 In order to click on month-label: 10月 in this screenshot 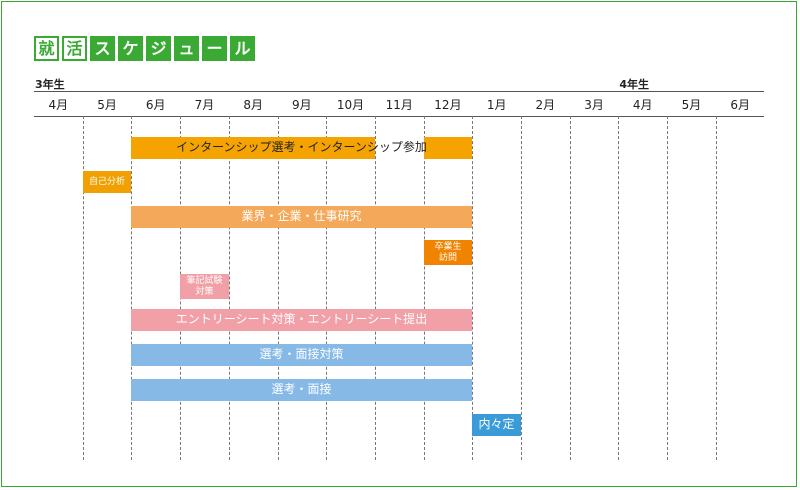, I will do `click(350, 104)`.